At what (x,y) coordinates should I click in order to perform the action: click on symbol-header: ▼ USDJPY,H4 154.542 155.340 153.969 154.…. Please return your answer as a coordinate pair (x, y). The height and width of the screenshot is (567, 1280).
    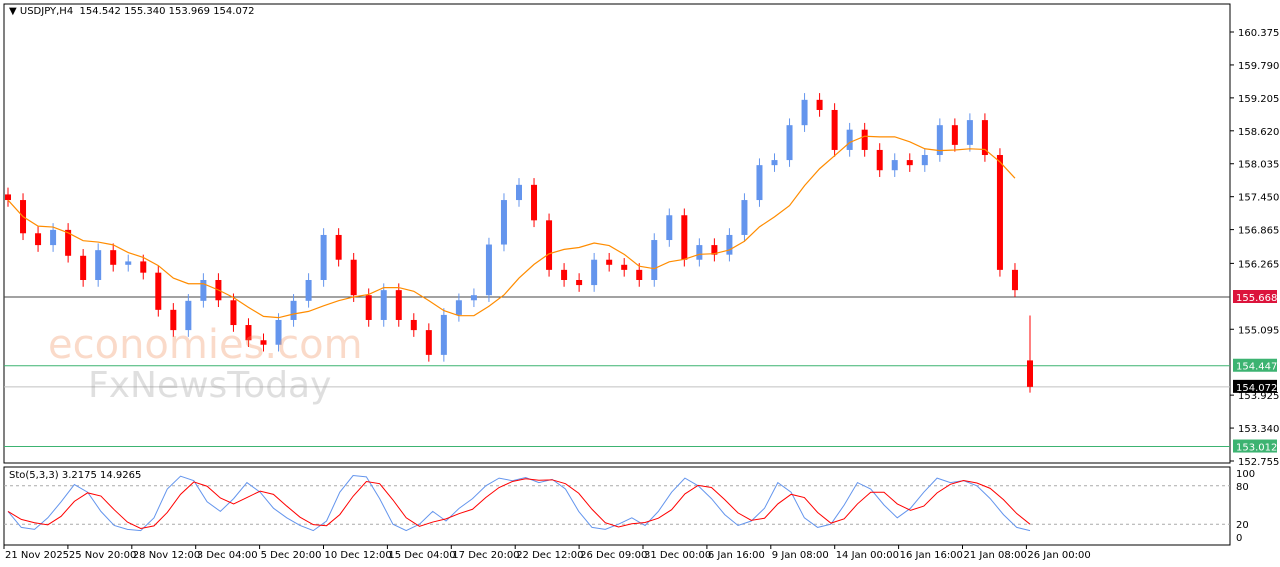
    Looking at the image, I should click on (132, 11).